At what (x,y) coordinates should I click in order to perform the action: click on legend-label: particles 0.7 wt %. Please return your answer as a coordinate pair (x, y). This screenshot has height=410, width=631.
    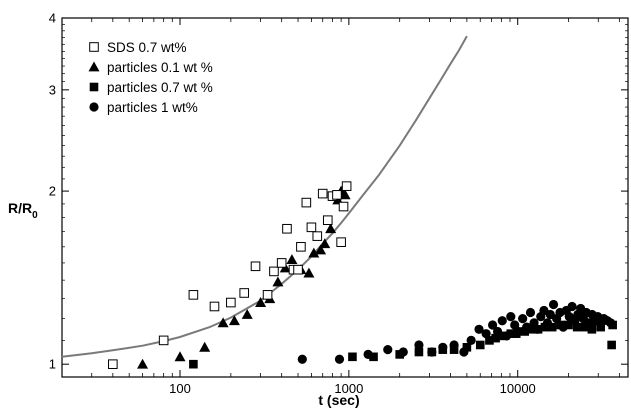
    Looking at the image, I should click on (160, 87).